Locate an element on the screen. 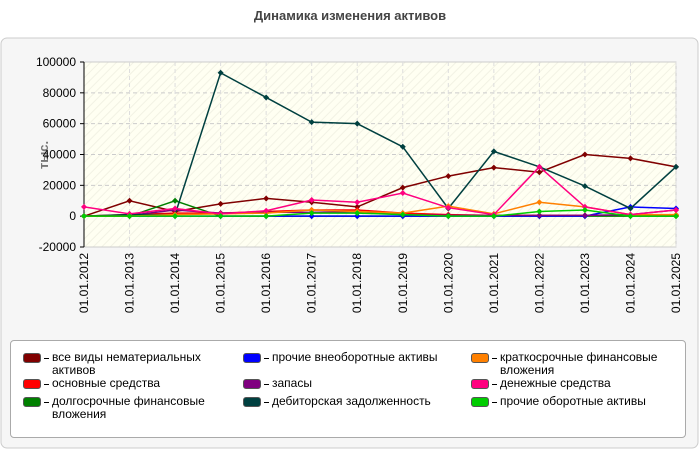 Image resolution: width=700 pixels, height=450 pixels. legend-item: долгосрочные финансовые вложения is located at coordinates (128, 408).